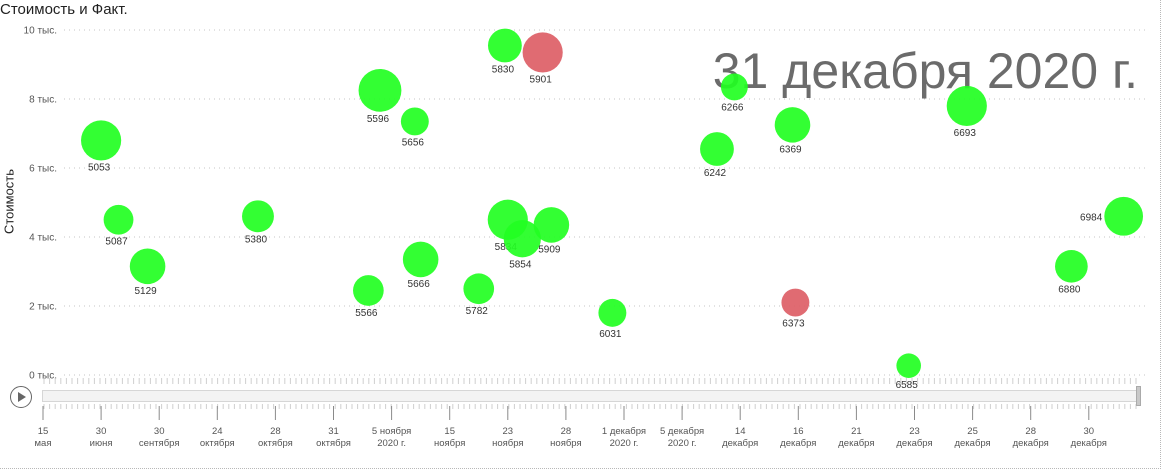  I want to click on y-tick-label: 2 тыс., so click(43, 307).